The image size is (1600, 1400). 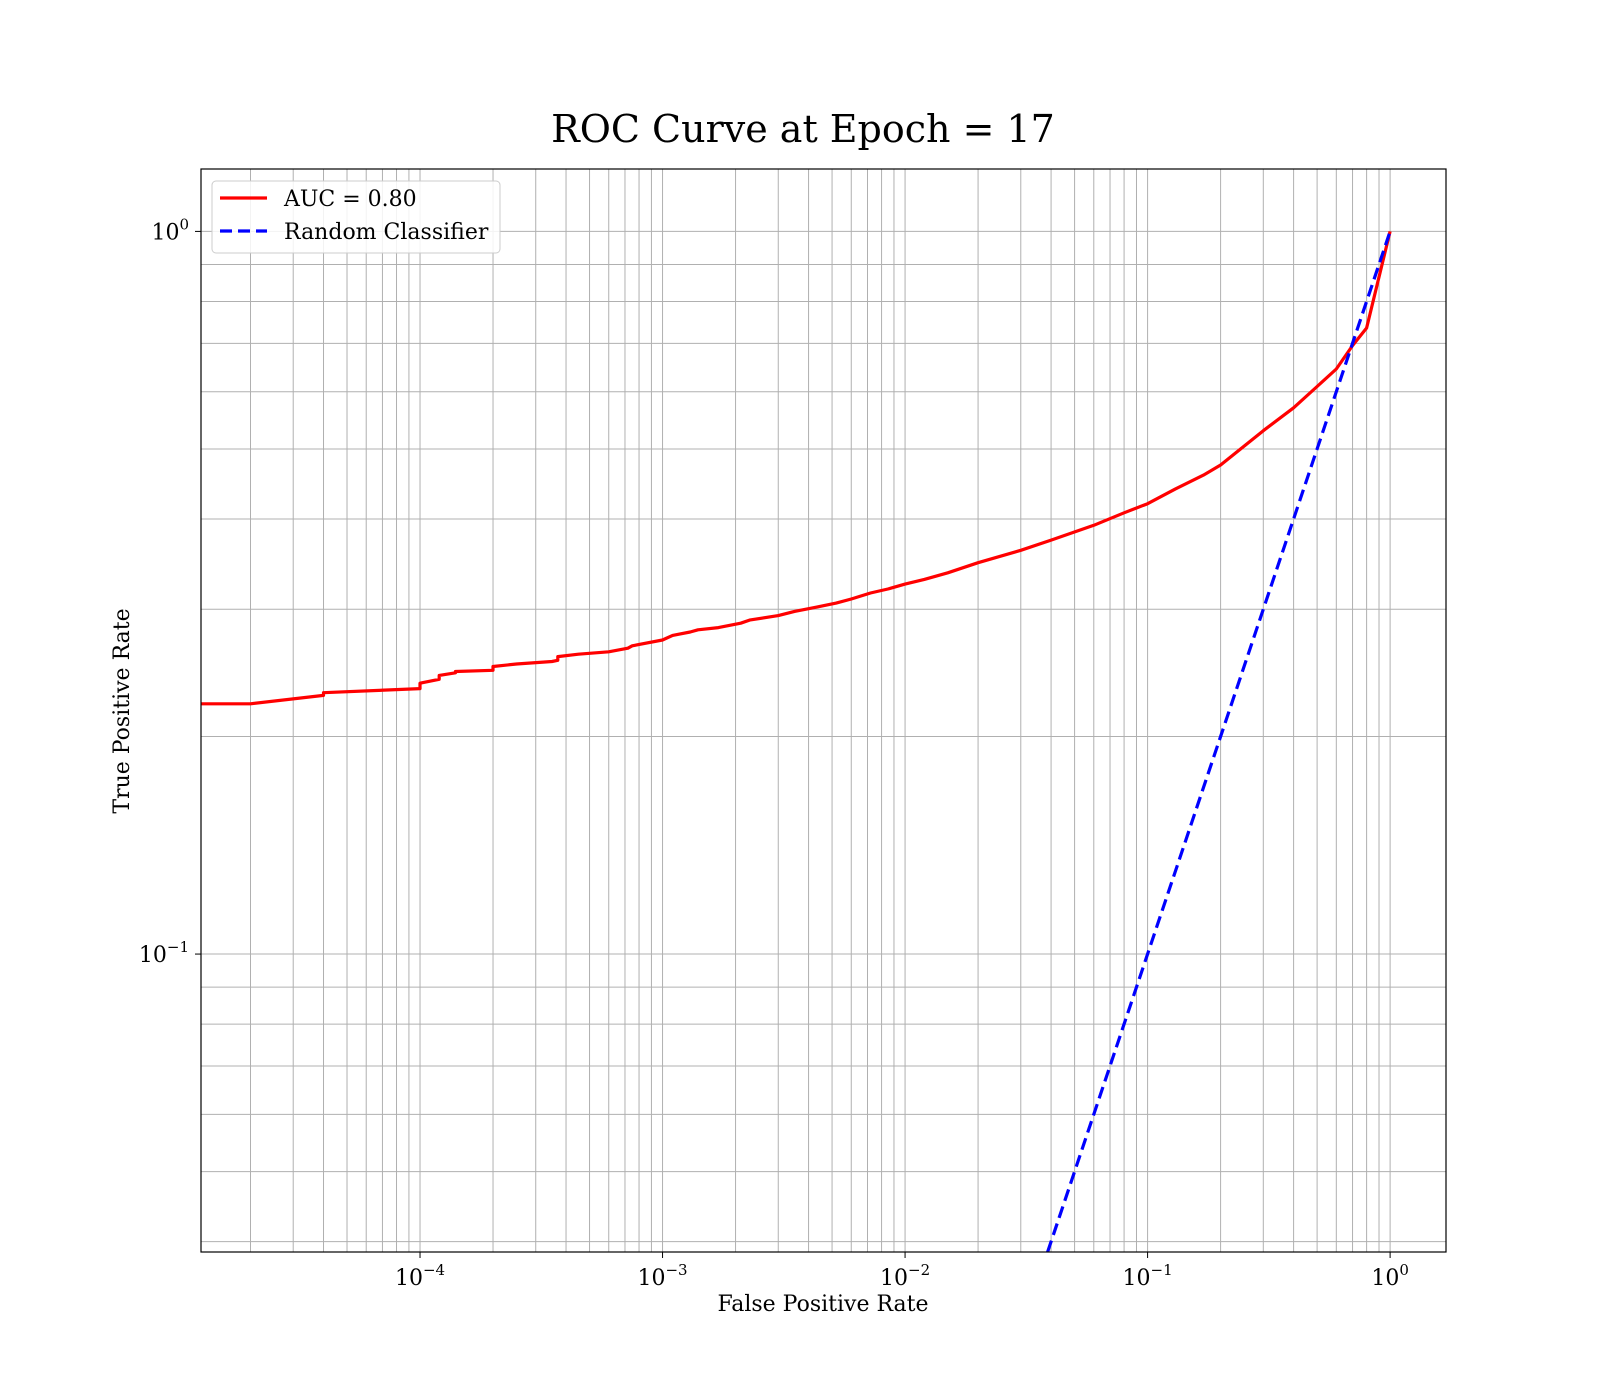 What do you see at coordinates (1148, 1276) in the screenshot?
I see `x-tick-label: 10⁻¹` at bounding box center [1148, 1276].